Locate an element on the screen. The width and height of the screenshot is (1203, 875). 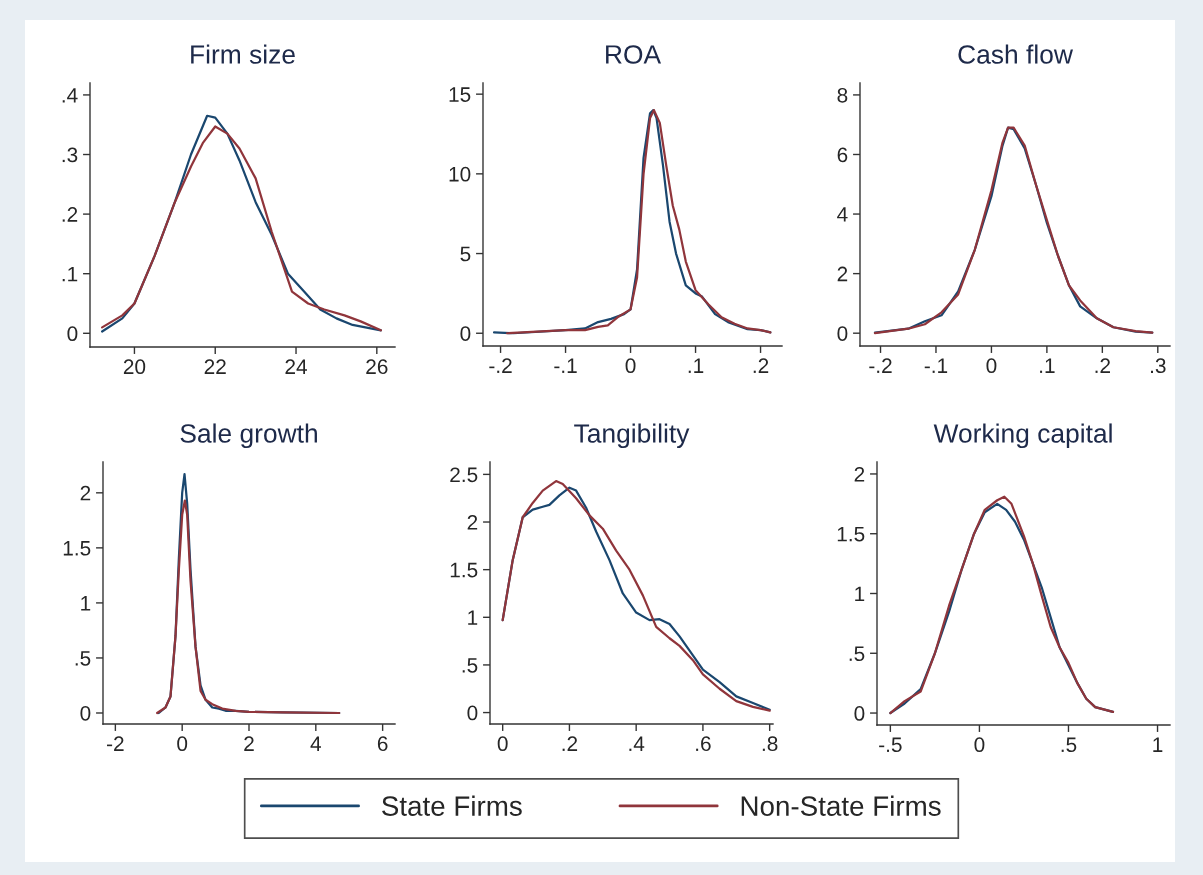
y-tick-label: .1 is located at coordinates (70, 274).